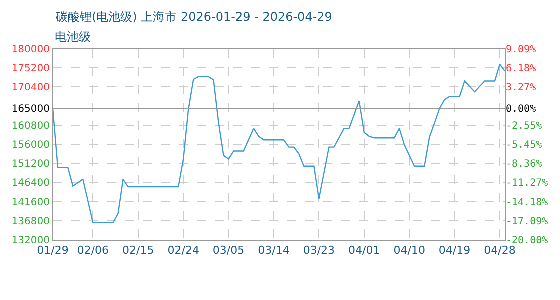  I want to click on y-tick-label: 151200, so click(31, 164).